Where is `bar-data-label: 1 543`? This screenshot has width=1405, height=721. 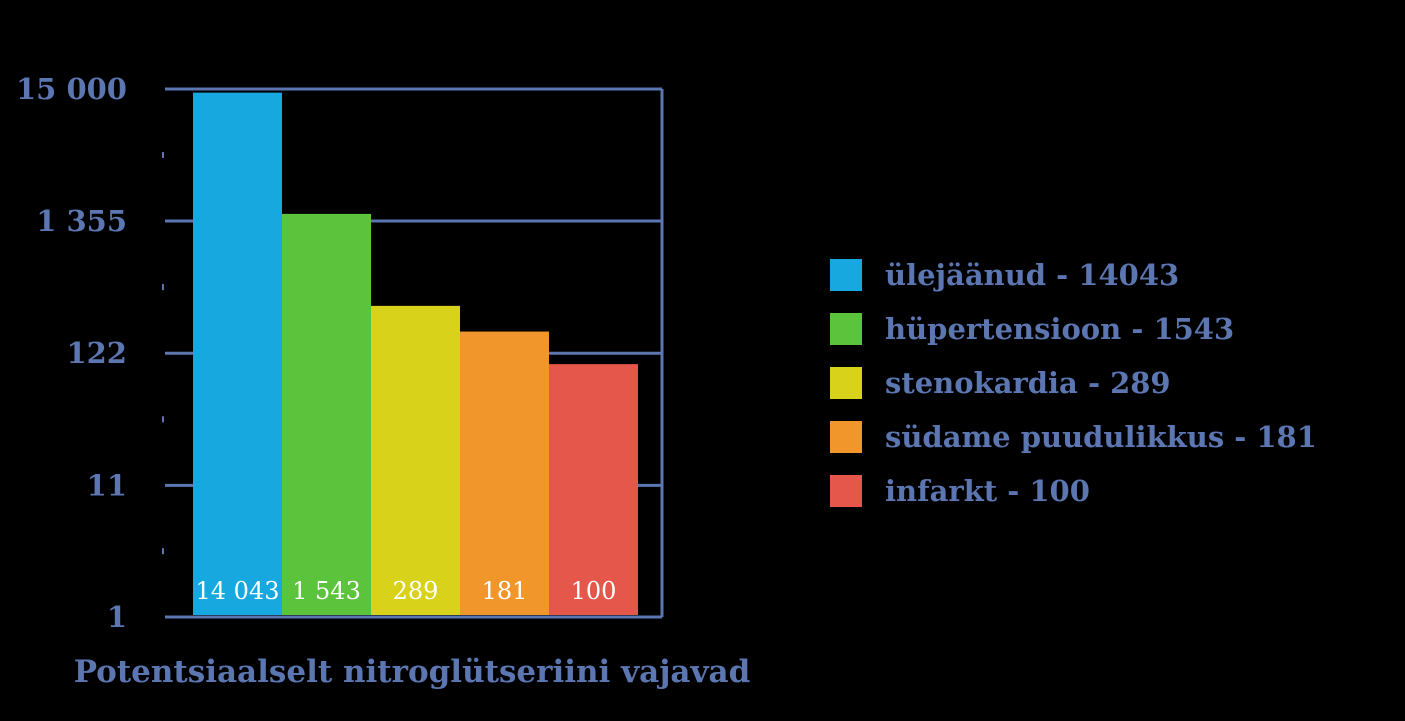
bar-data-label: 1 543 is located at coordinates (326, 591).